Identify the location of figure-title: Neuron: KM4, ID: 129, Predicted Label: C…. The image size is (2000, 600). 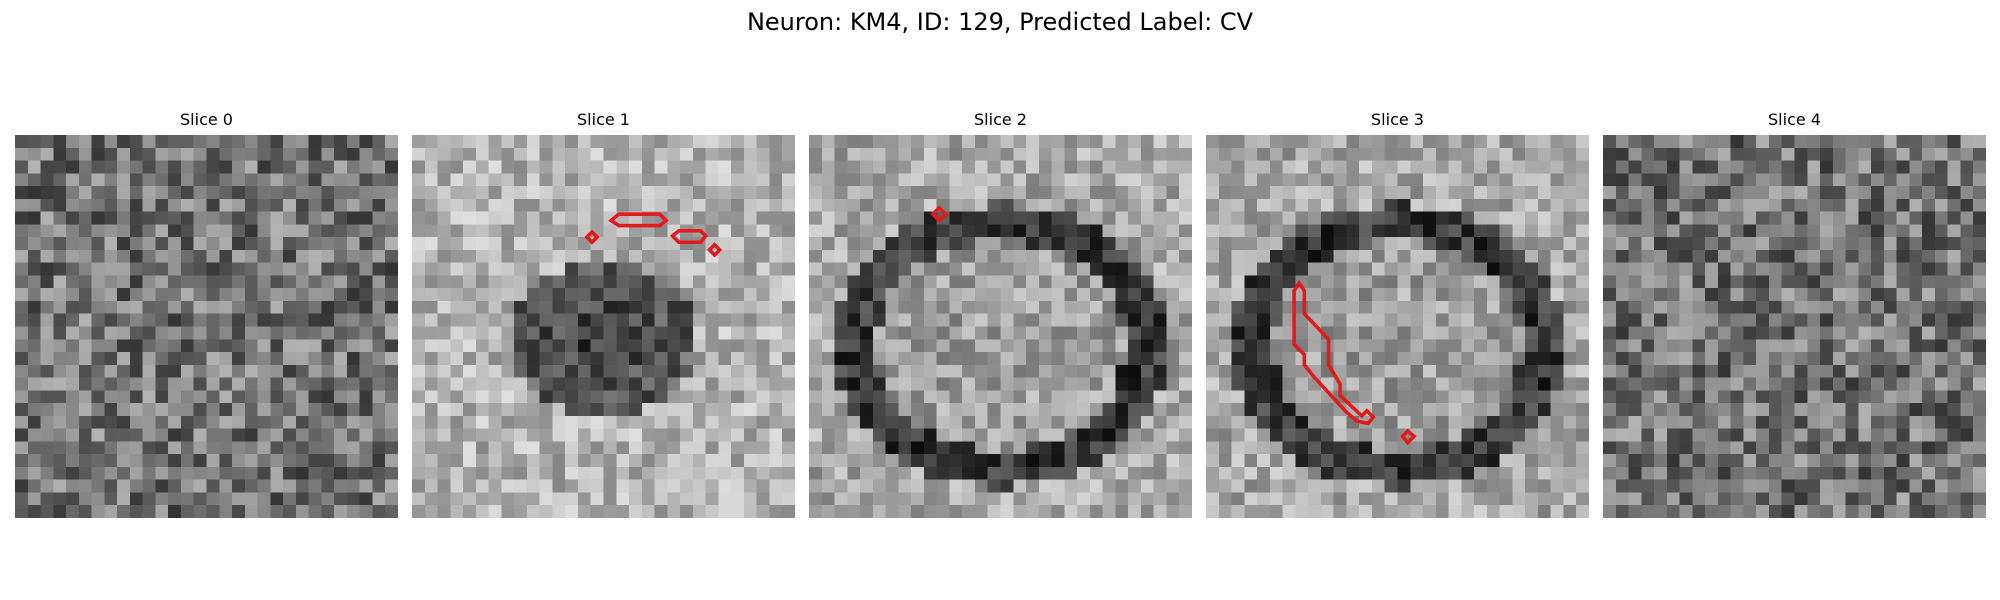
(1000, 22).